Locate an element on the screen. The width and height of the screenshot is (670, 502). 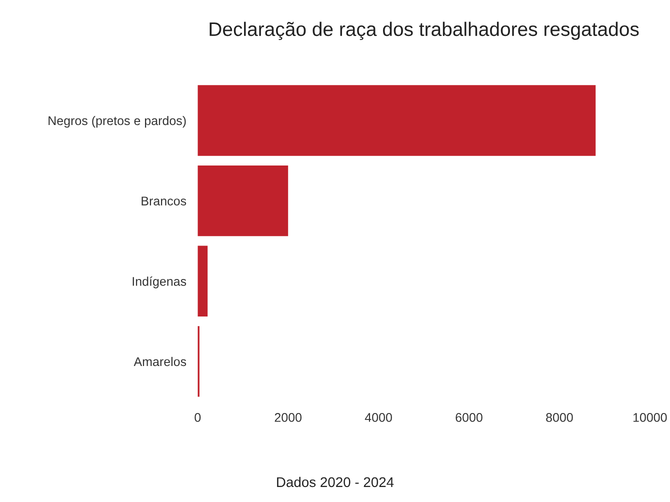
x-tick-label: 6000 is located at coordinates (469, 417).